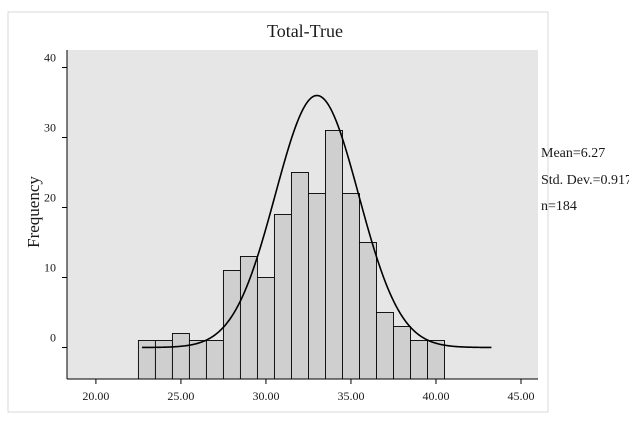 The image size is (629, 422). What do you see at coordinates (573, 153) in the screenshot?
I see `stat-mean: Mean=6.27` at bounding box center [573, 153].